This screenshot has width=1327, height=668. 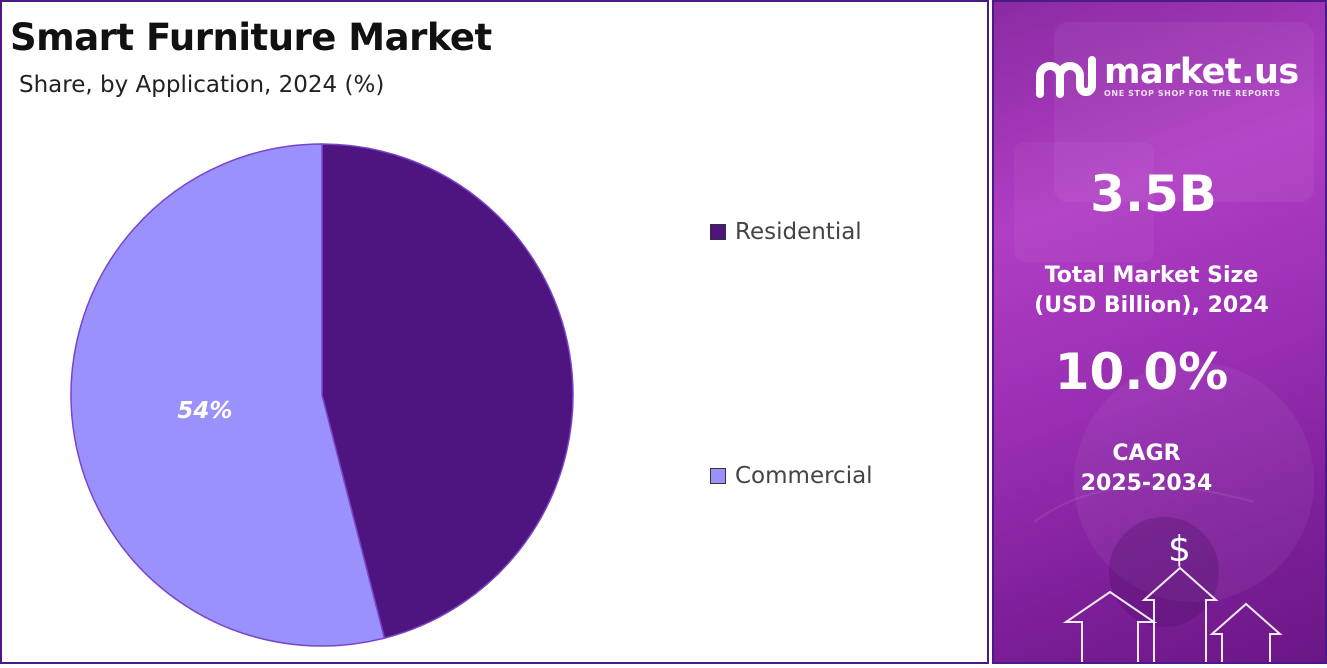 What do you see at coordinates (1066, 77) in the screenshot?
I see `logo-mark-icon` at bounding box center [1066, 77].